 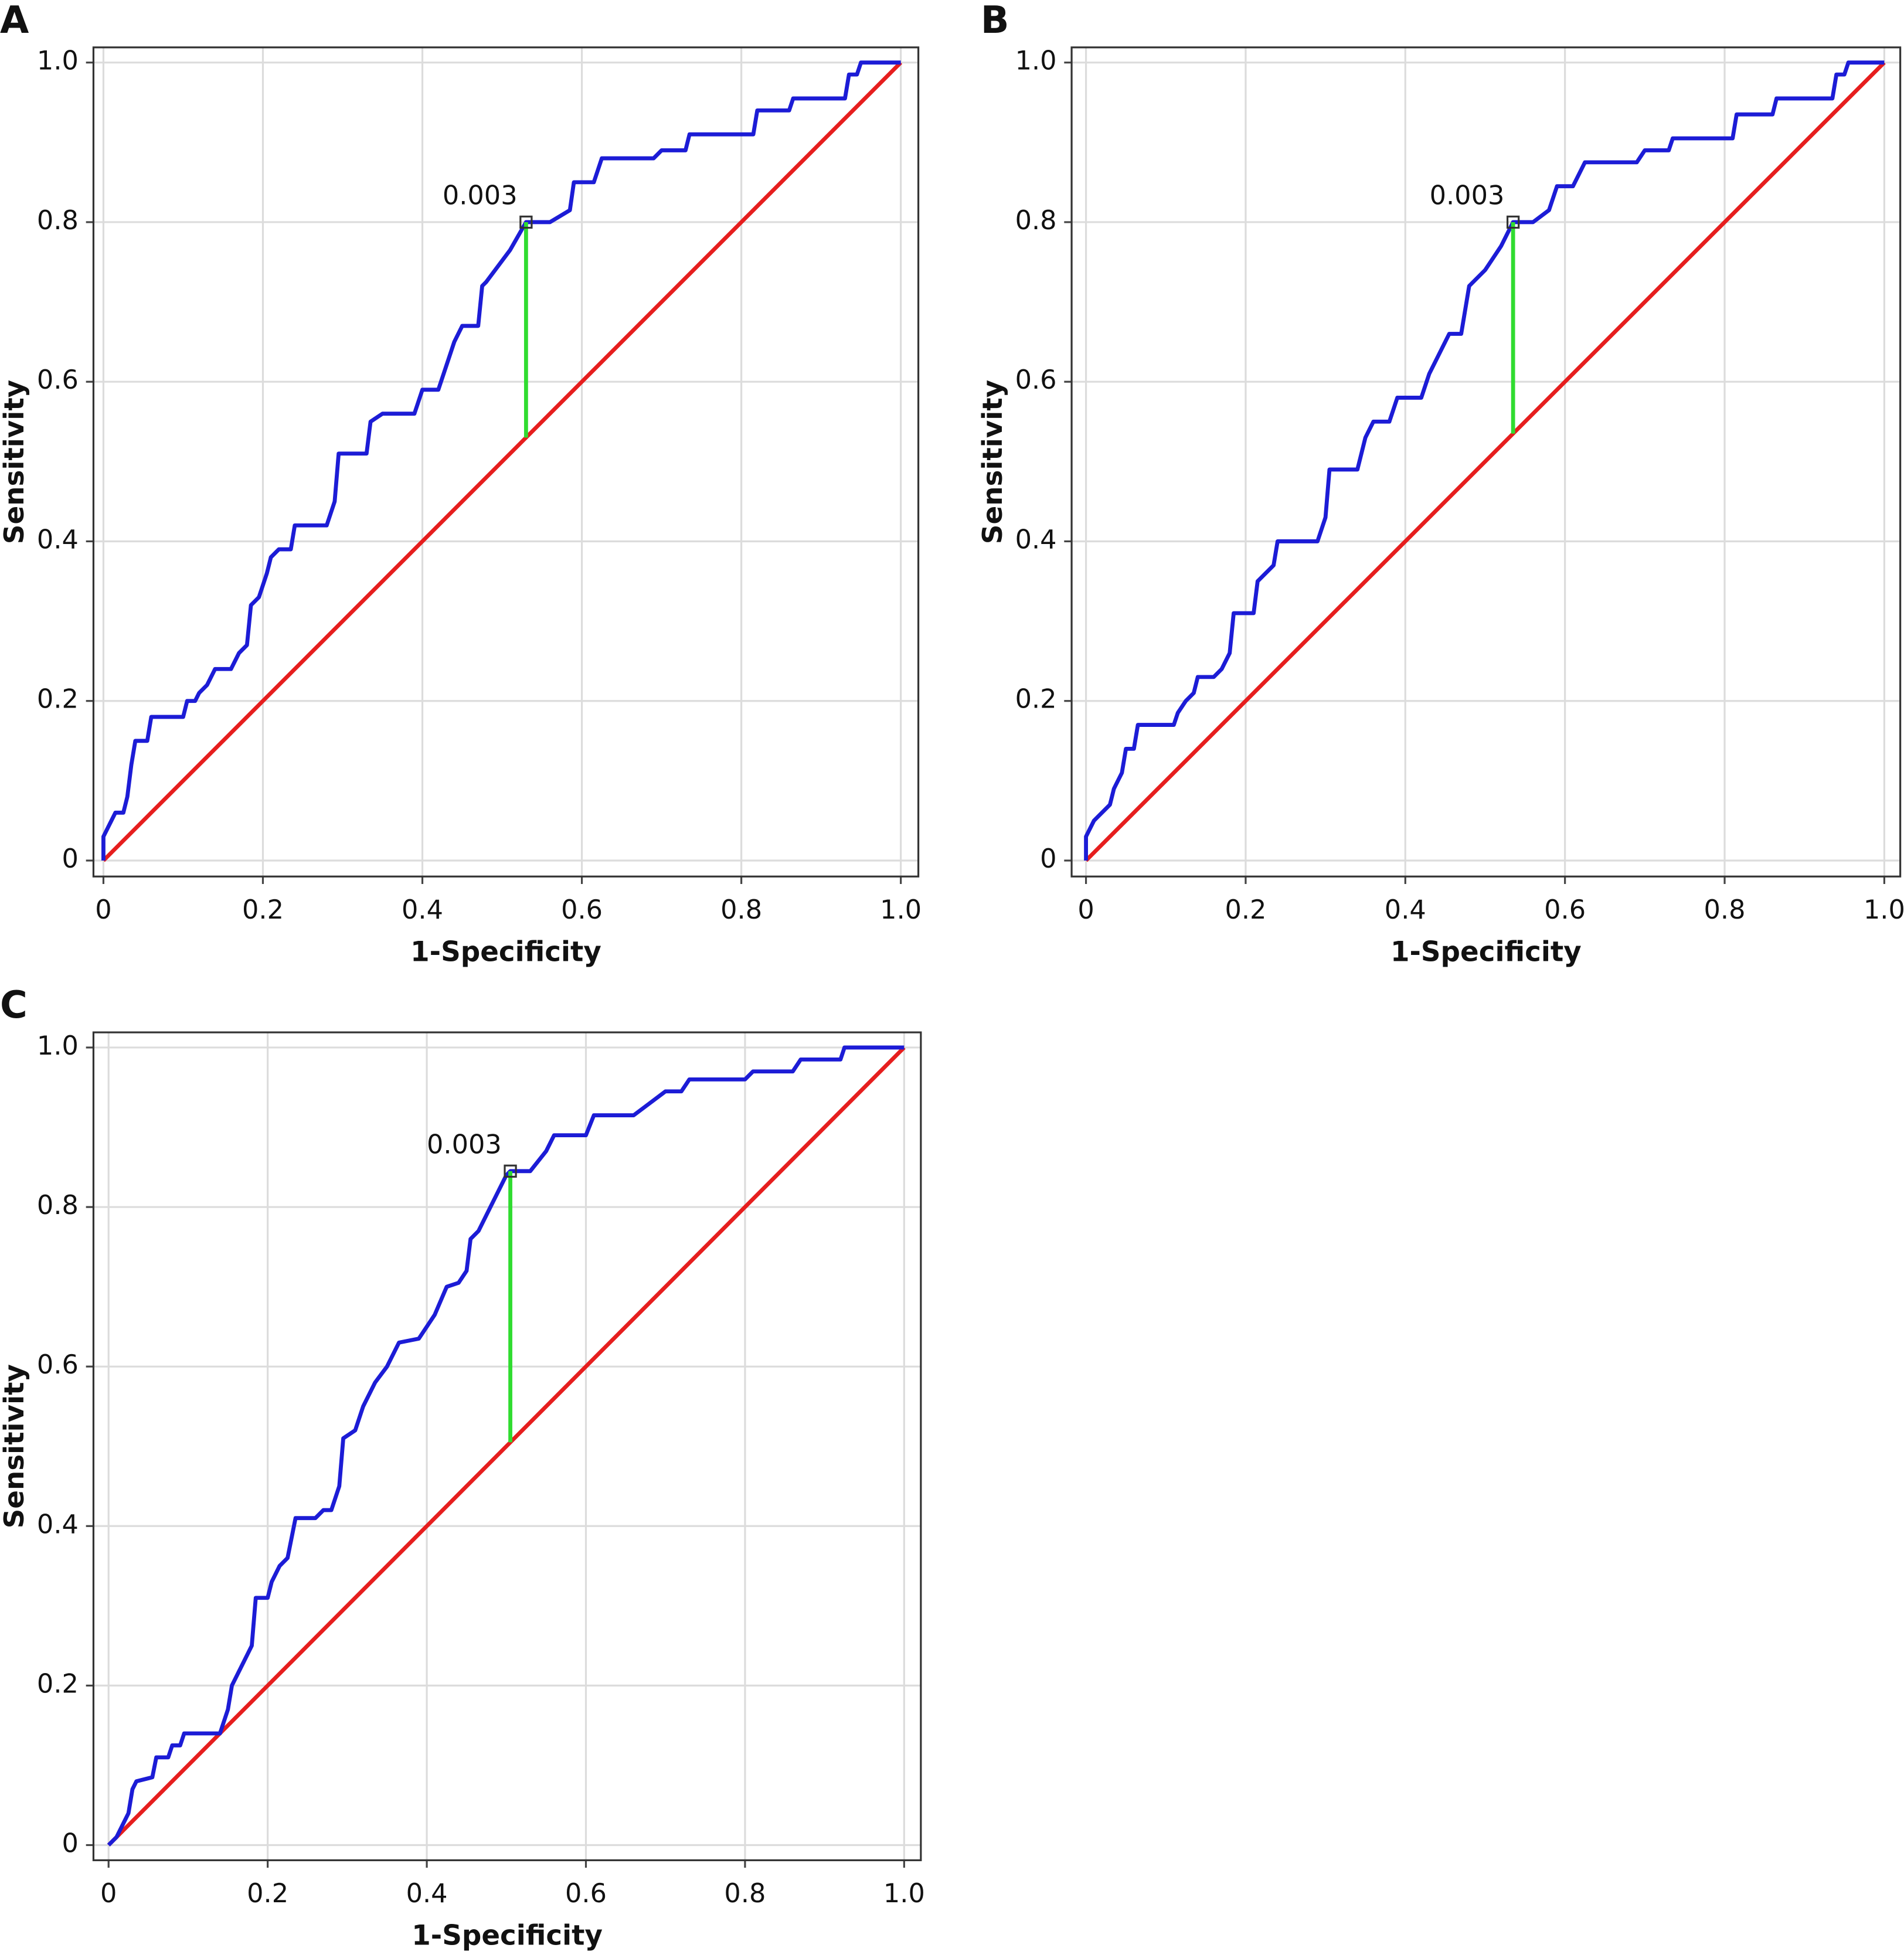 I want to click on panel-label: B, so click(x=995, y=21).